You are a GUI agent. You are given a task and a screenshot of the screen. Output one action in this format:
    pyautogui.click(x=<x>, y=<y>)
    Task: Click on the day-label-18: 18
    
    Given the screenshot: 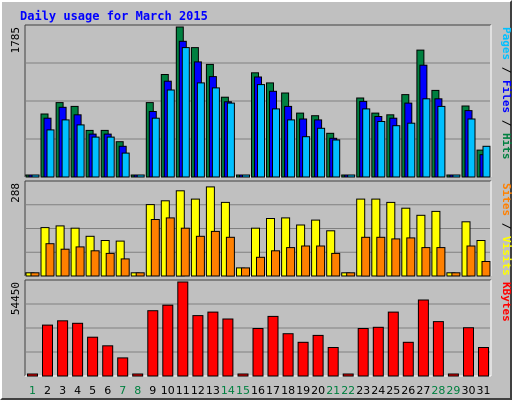 What is the action you would take?
    pyautogui.click(x=288, y=390)
    